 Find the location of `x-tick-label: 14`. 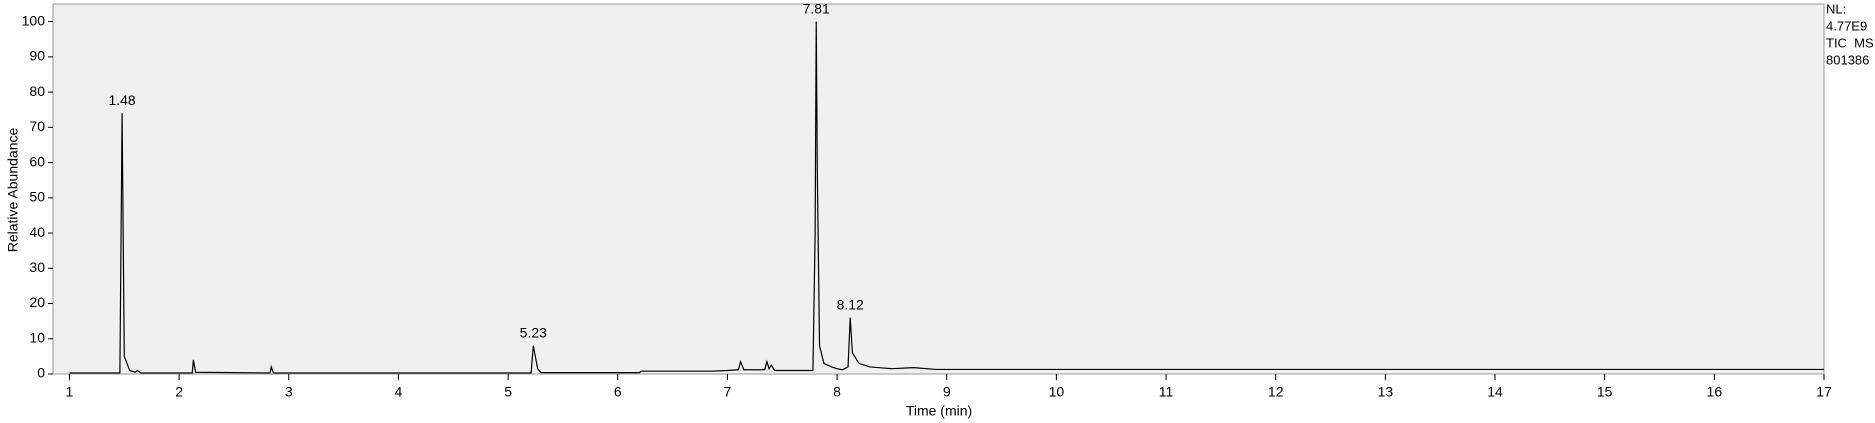

x-tick-label: 14 is located at coordinates (1495, 392).